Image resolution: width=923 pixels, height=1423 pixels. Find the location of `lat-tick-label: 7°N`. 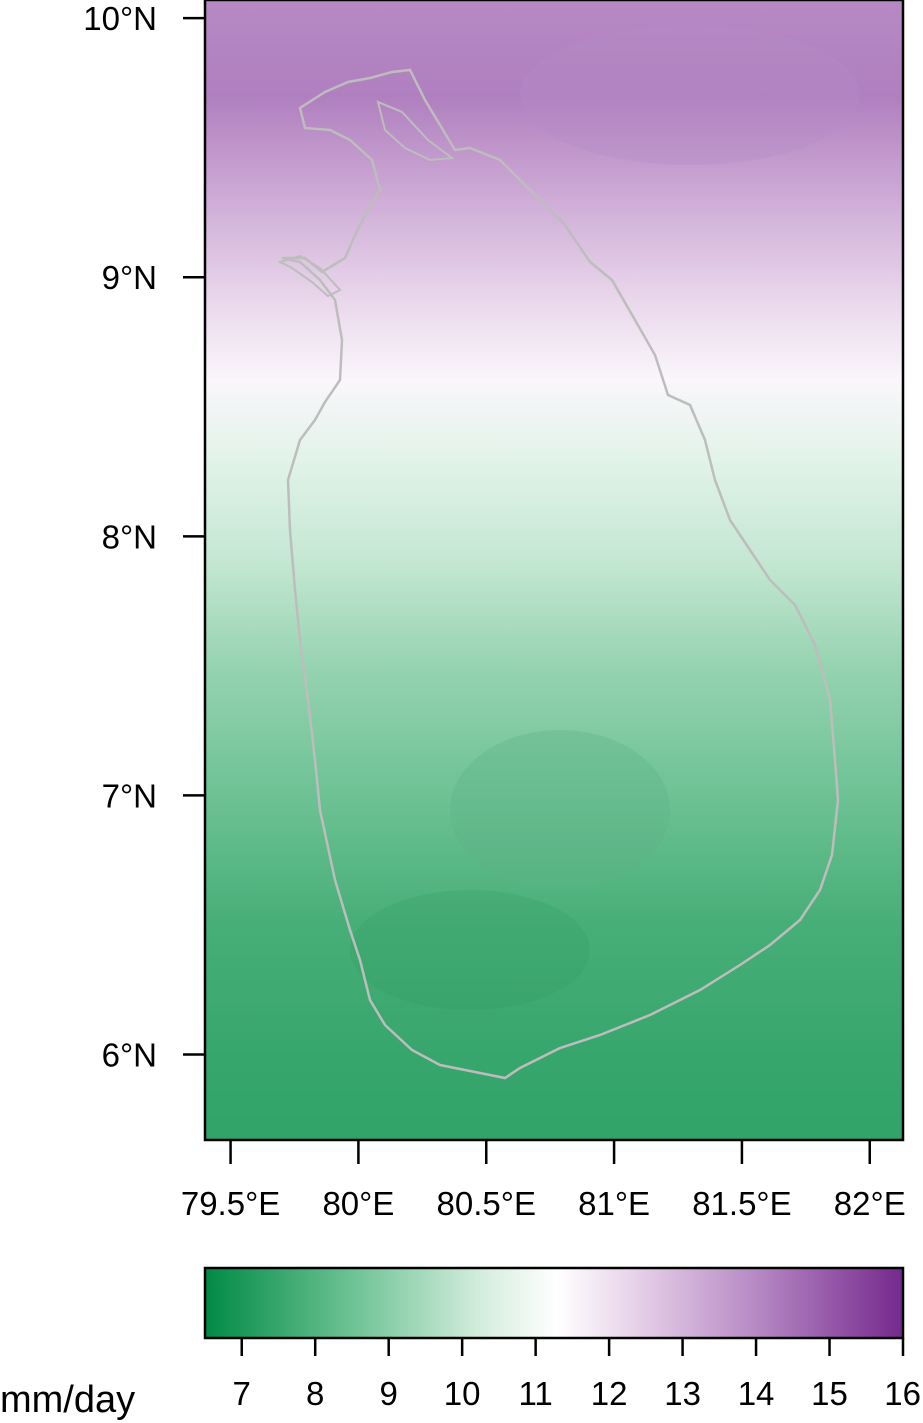

lat-tick-label: 7°N is located at coordinates (129, 795).